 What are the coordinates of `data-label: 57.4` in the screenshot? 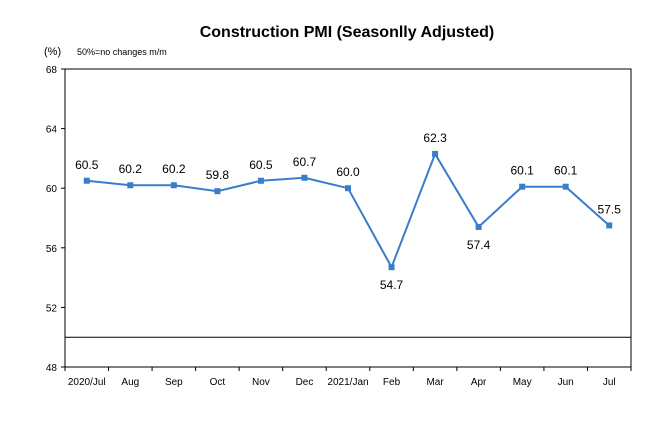 It's located at (479, 245).